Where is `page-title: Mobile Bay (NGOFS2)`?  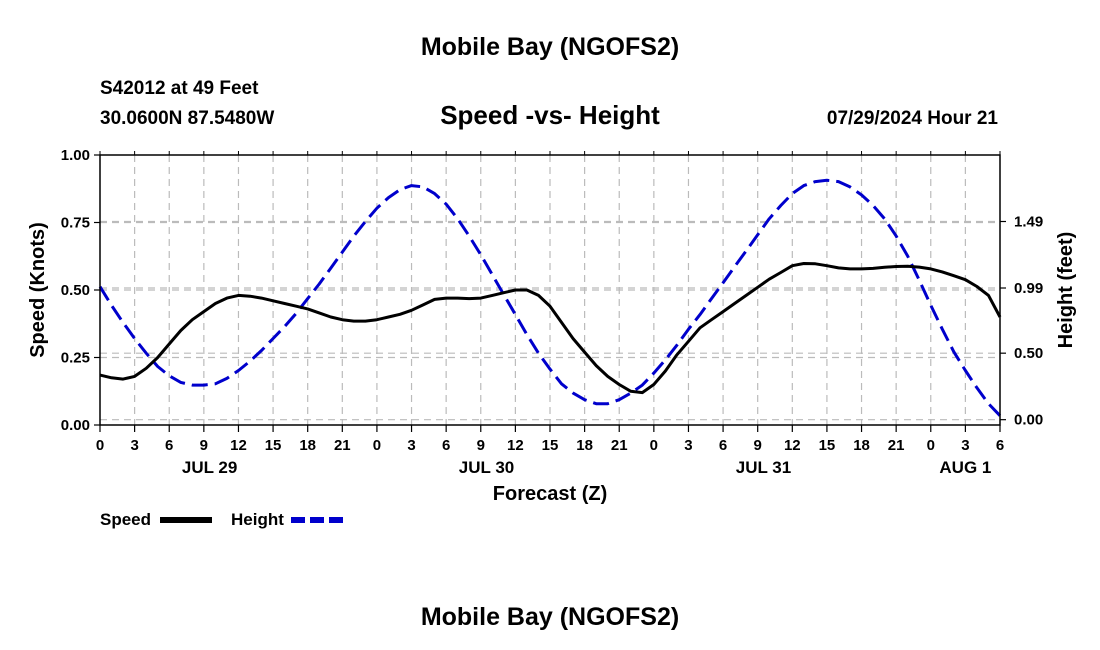 page-title: Mobile Bay (NGOFS2) is located at coordinates (550, 47).